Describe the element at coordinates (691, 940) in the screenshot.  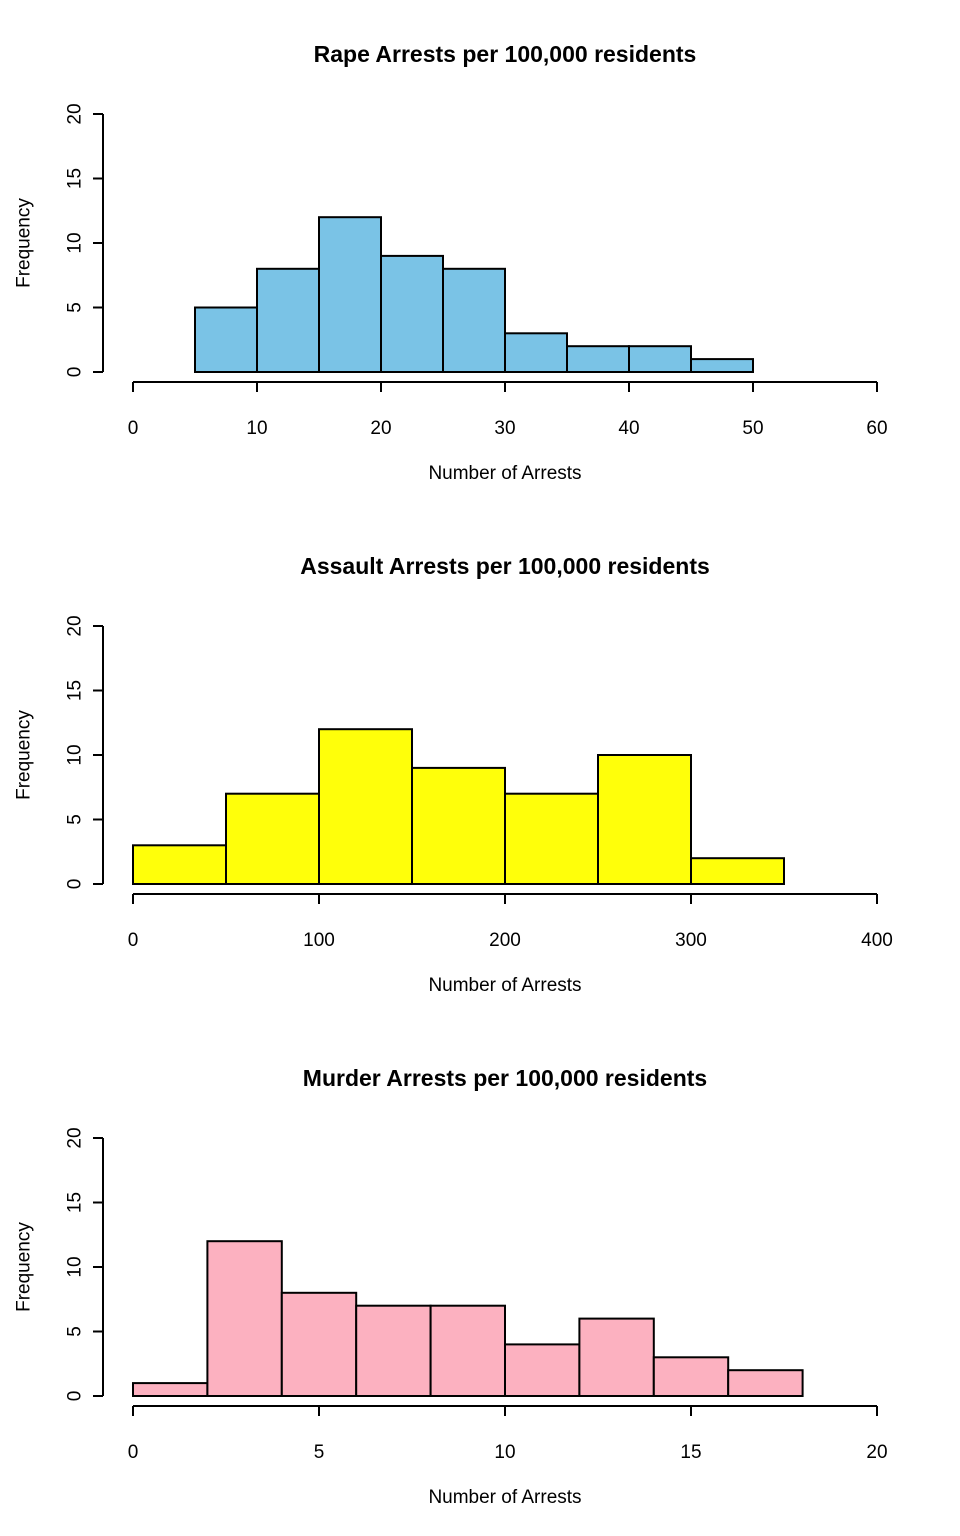
I see `x-tick-label: 300` at that location.